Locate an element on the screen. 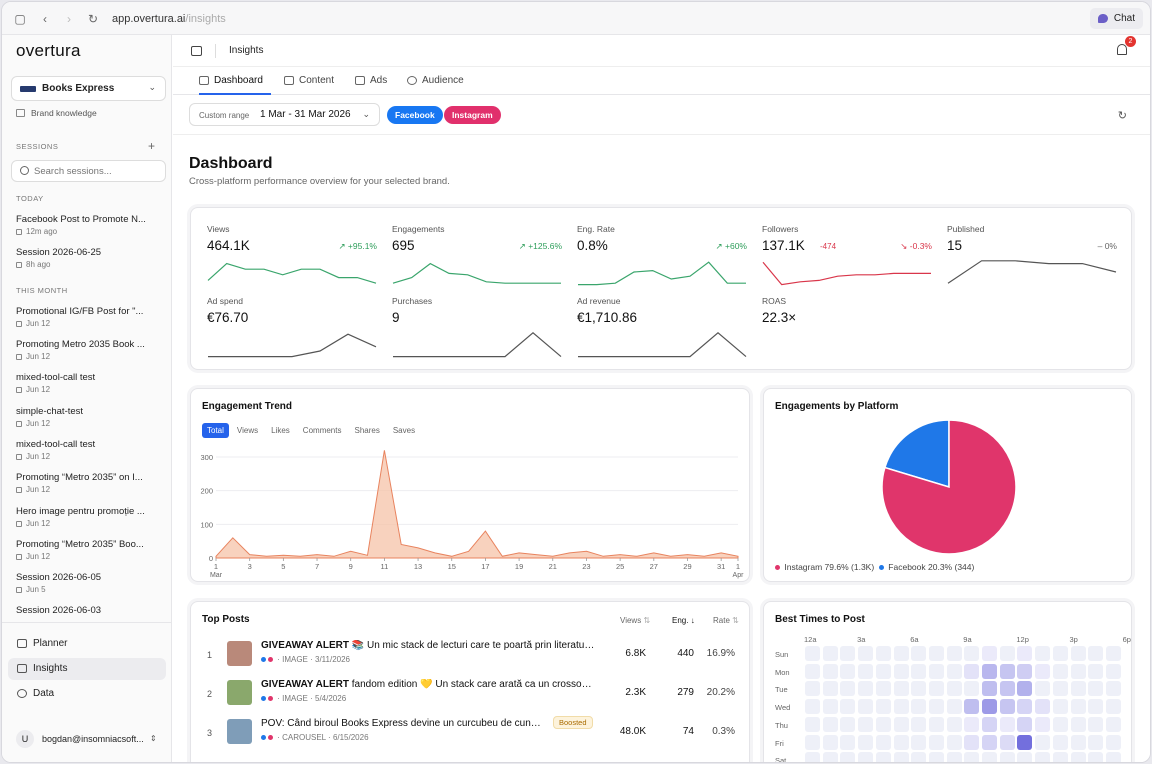  session-item: Session 2026-06-05 Jun 5 is located at coordinates (88, 583).